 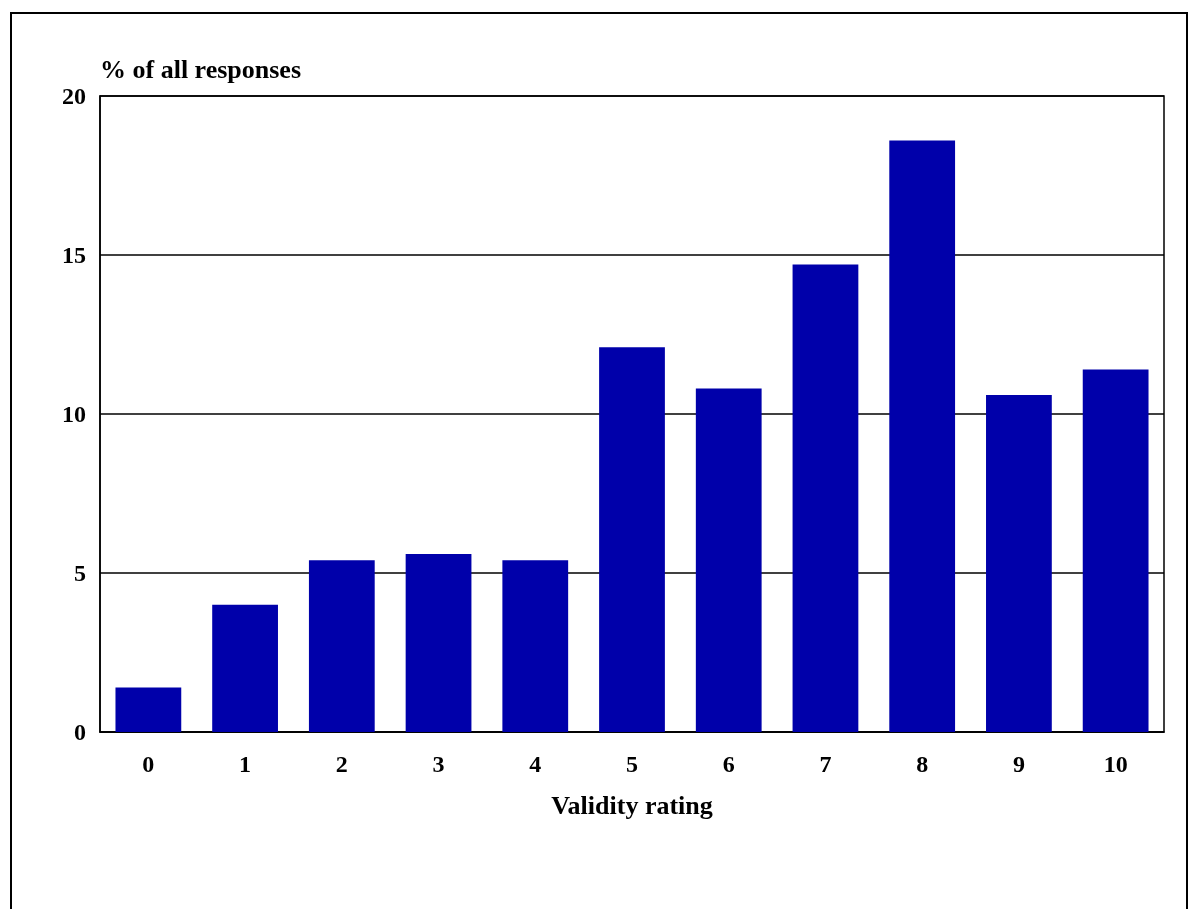 What do you see at coordinates (728, 764) in the screenshot?
I see `x-tick-label: 6` at bounding box center [728, 764].